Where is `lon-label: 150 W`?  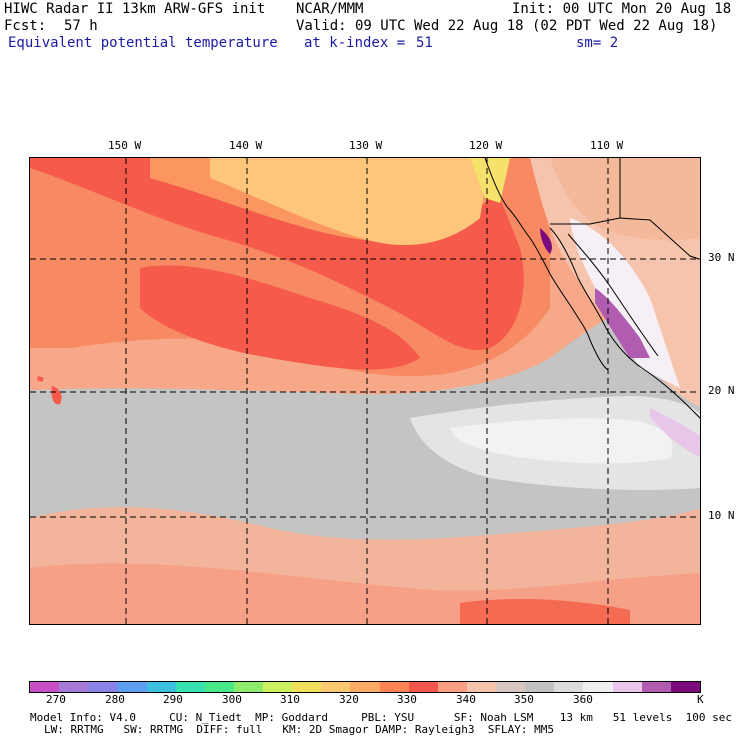 lon-label: 150 W is located at coordinates (125, 145).